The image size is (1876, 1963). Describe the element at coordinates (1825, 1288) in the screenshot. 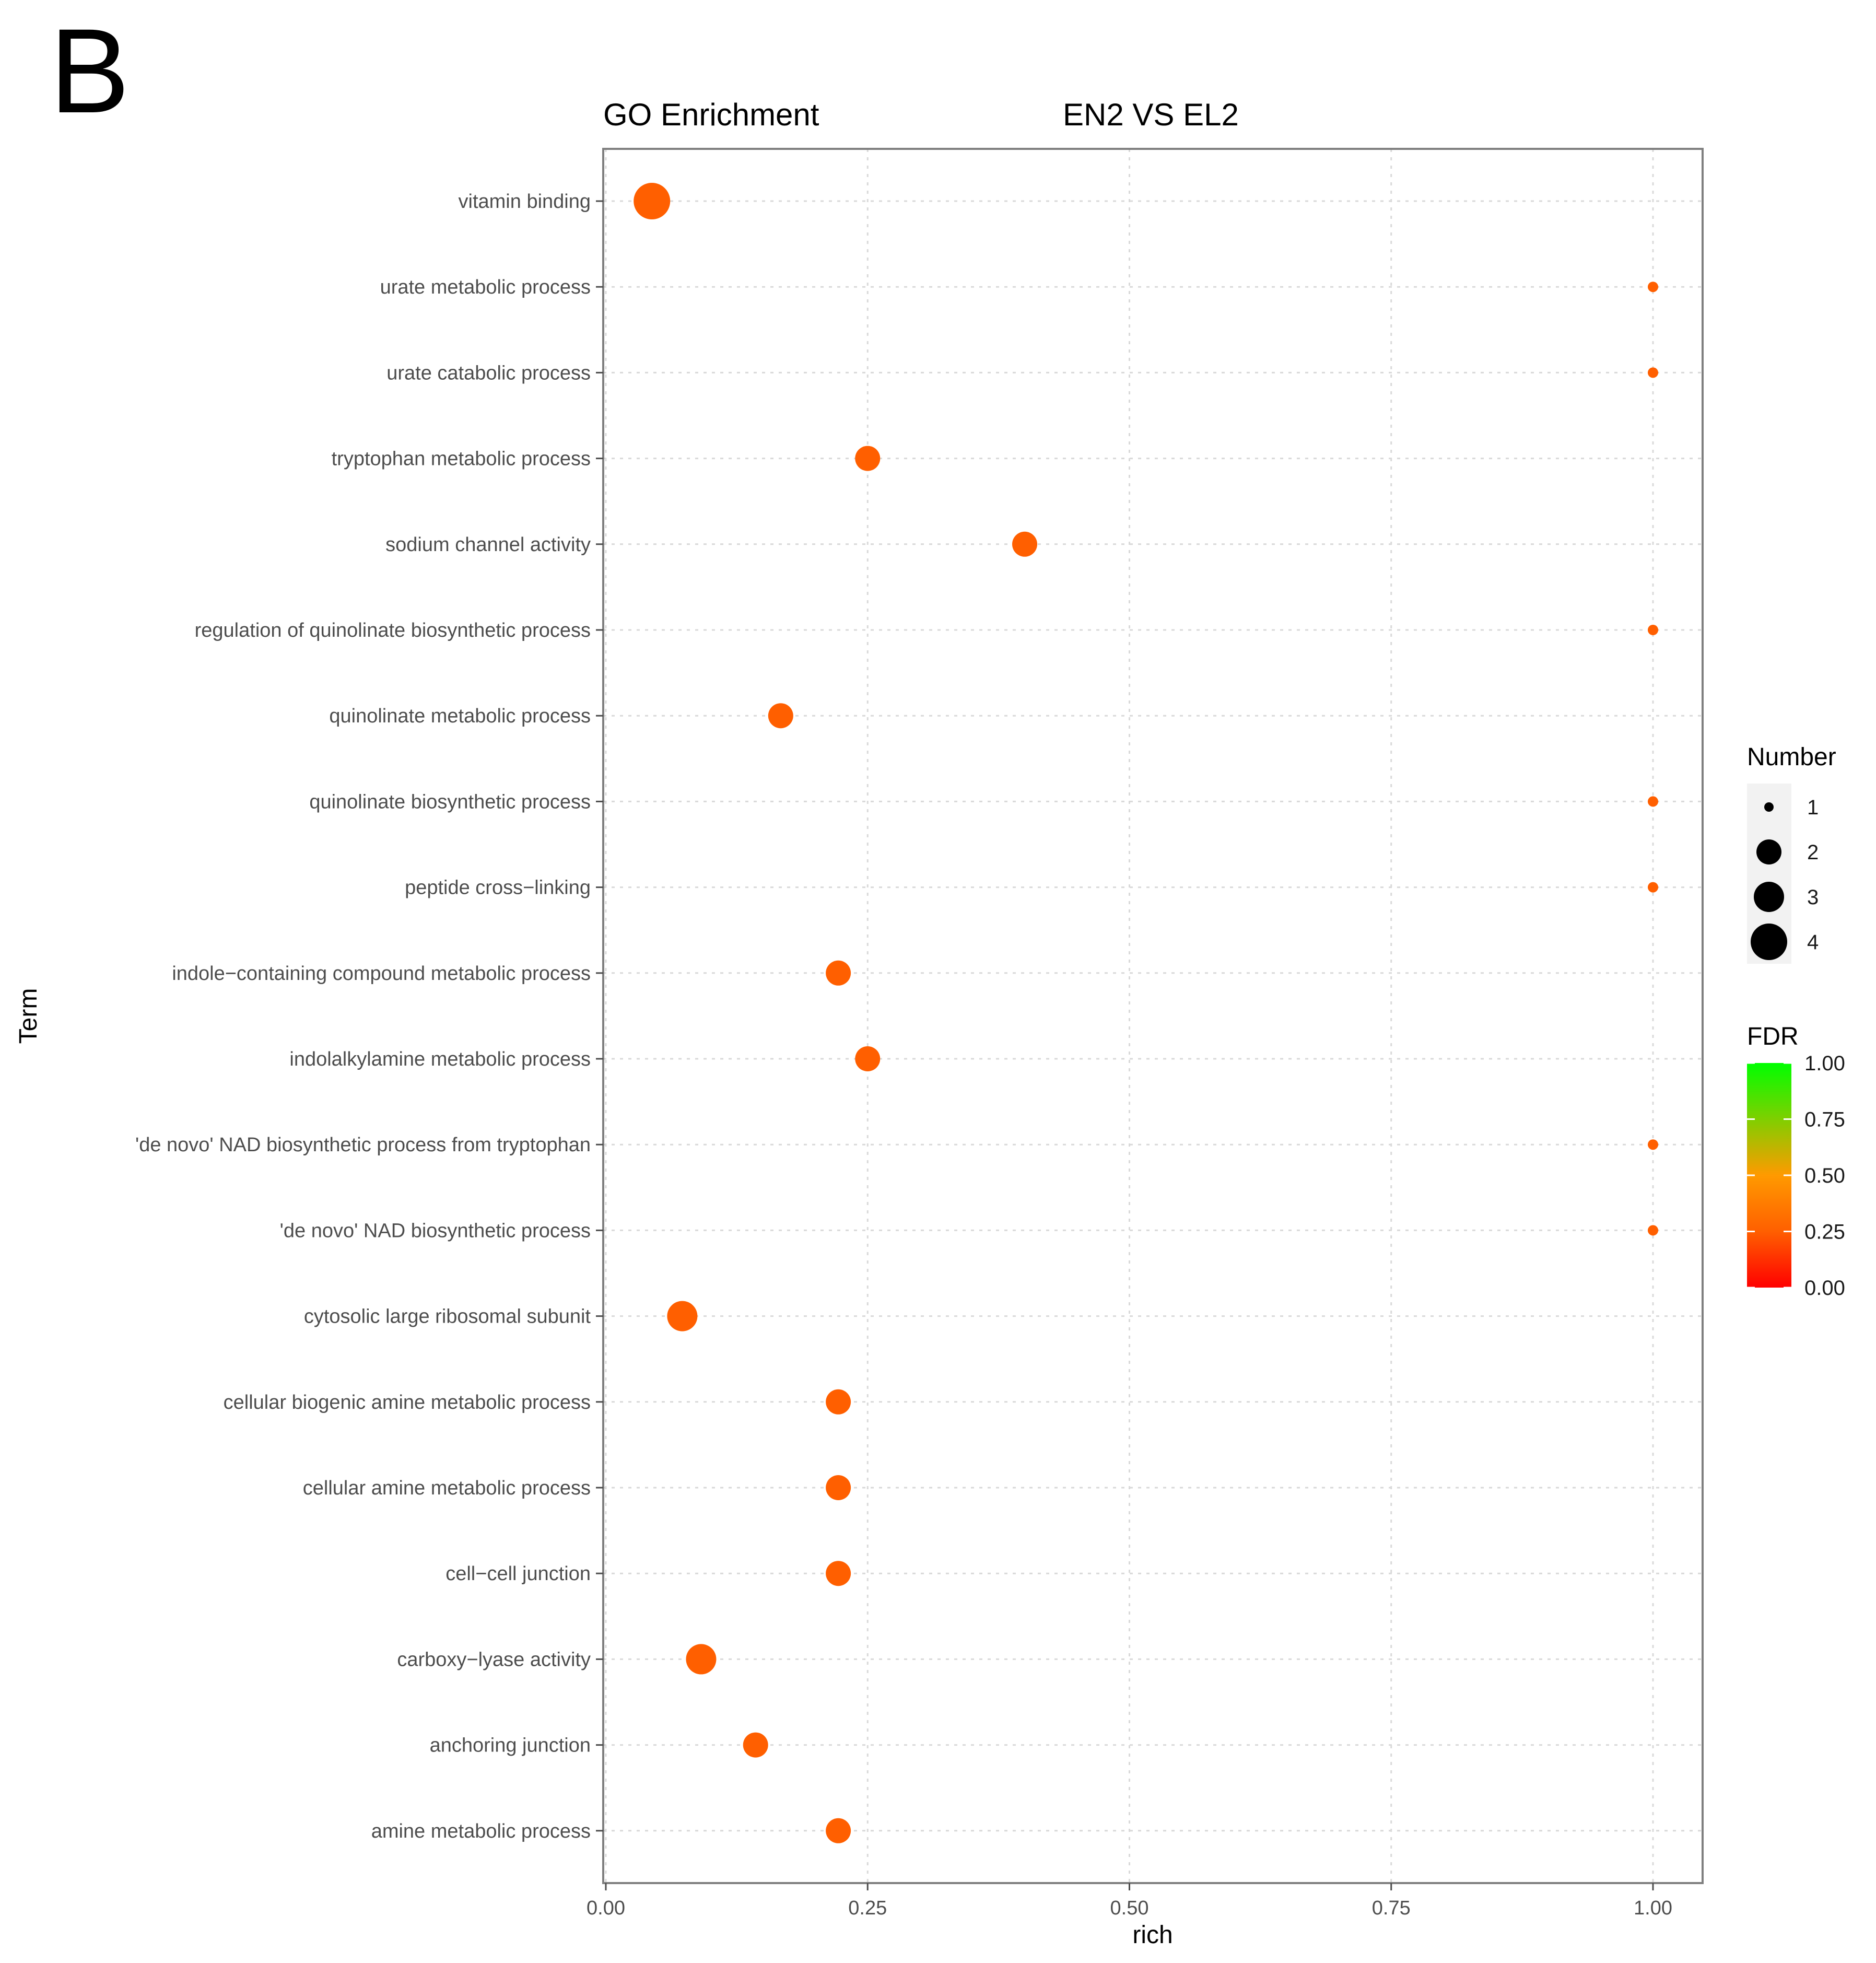

I see `color-legend-label: 0.00` at that location.